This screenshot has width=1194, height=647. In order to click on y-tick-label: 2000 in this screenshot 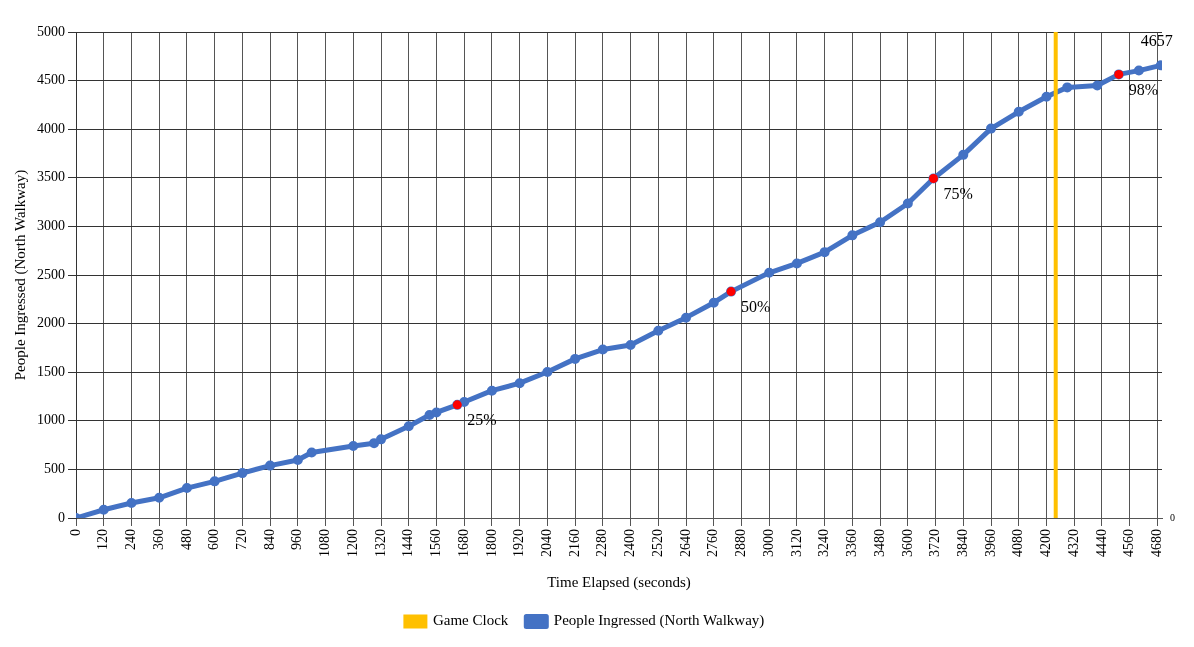, I will do `click(51, 323)`.